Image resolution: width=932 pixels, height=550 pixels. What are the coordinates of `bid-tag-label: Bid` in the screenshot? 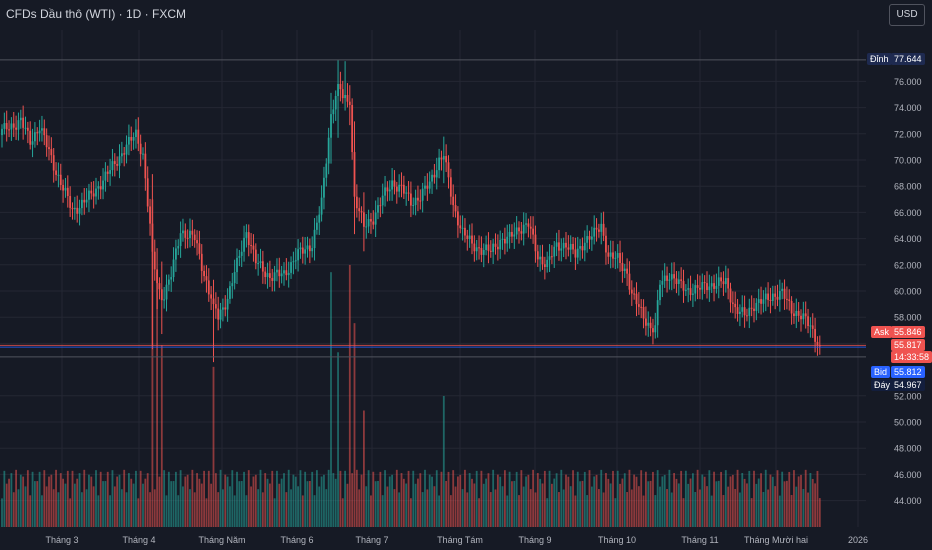 It's located at (881, 372).